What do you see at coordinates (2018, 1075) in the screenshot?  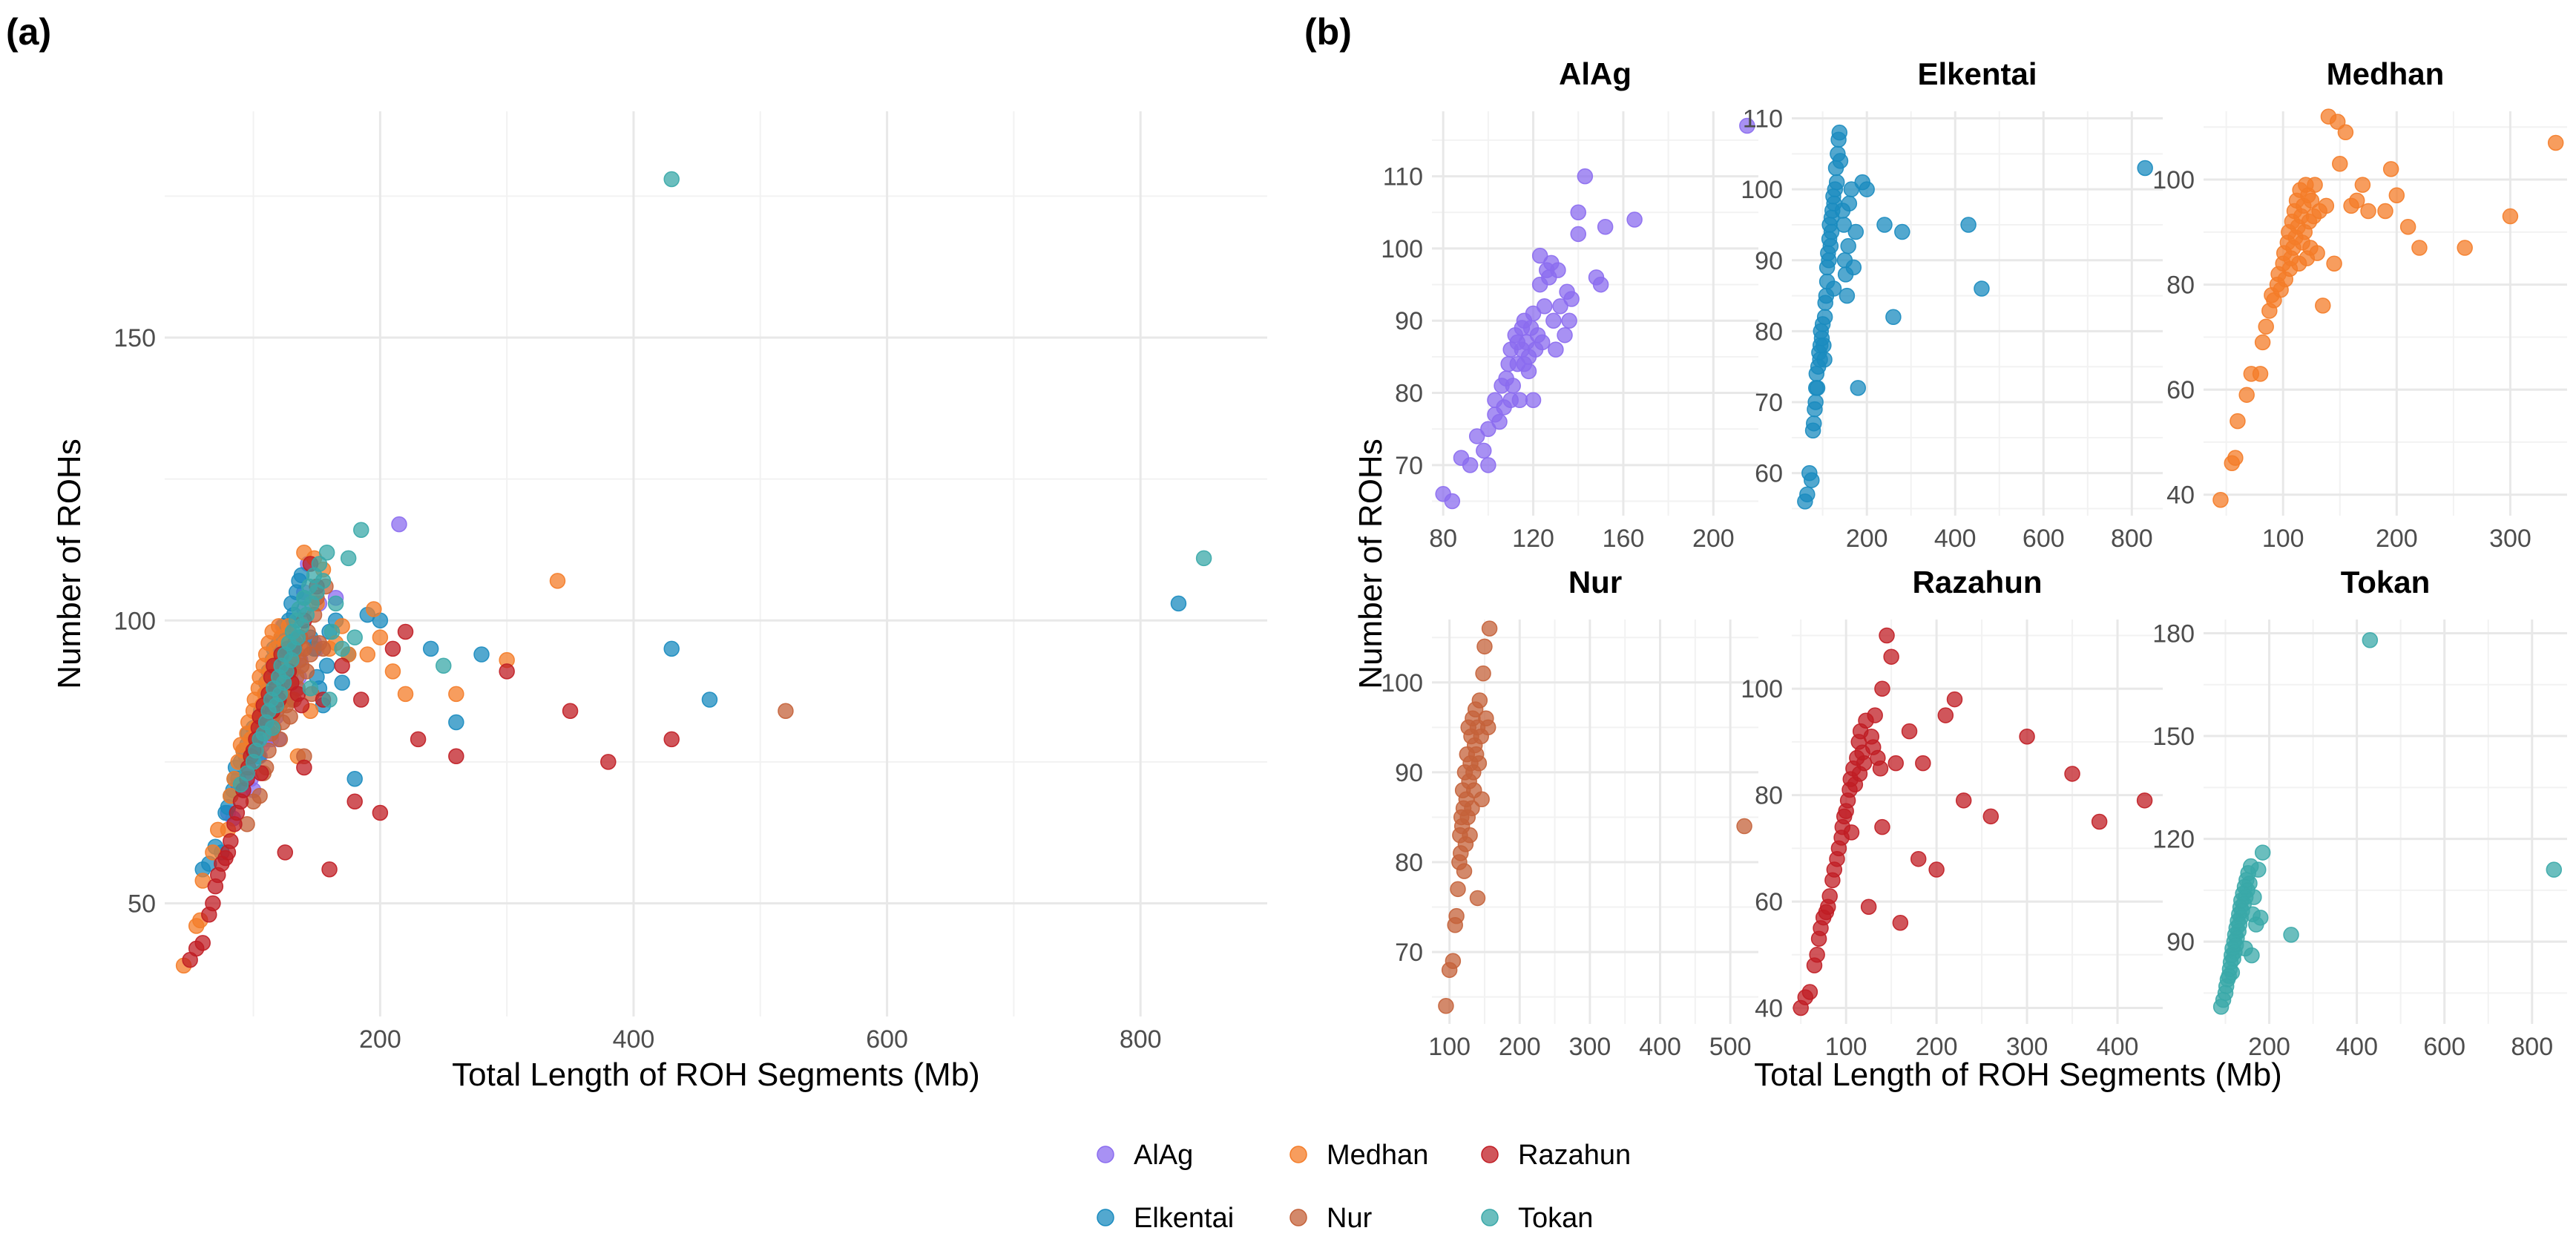 I see `panel-b-x-axis-title: Total Length of ROH Segments (Mb)` at bounding box center [2018, 1075].